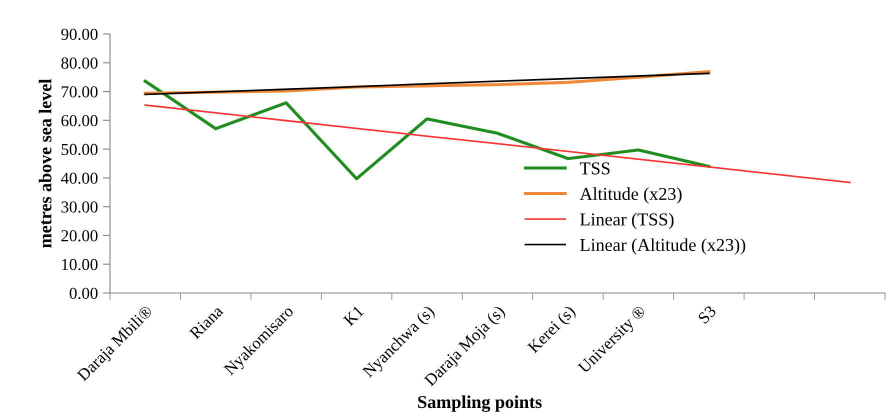 The width and height of the screenshot is (893, 414). Describe the element at coordinates (595, 168) in the screenshot. I see `legend-label: TSS` at that location.